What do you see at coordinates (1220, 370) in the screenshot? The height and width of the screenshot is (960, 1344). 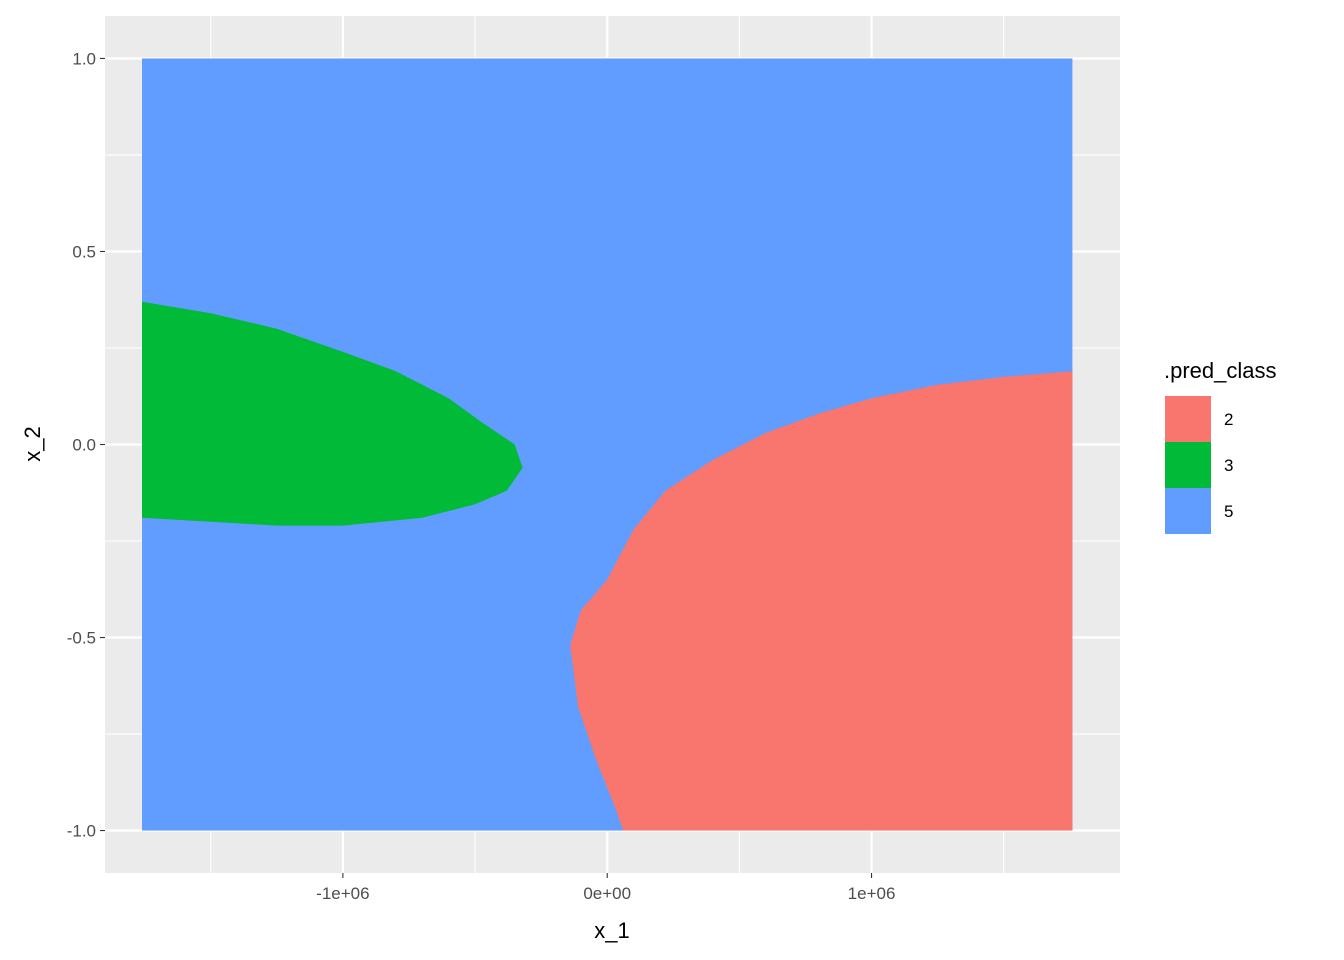 I see `legend-title: .pred_class` at bounding box center [1220, 370].